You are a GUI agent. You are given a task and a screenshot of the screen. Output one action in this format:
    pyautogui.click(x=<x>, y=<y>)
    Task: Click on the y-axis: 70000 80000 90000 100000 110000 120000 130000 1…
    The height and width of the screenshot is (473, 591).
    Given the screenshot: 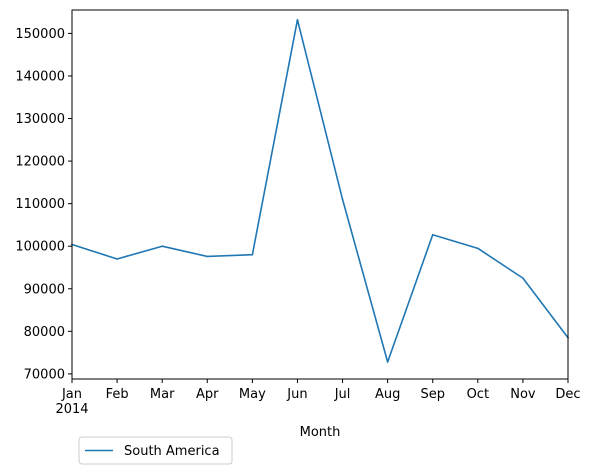 What is the action you would take?
    pyautogui.click(x=43, y=204)
    